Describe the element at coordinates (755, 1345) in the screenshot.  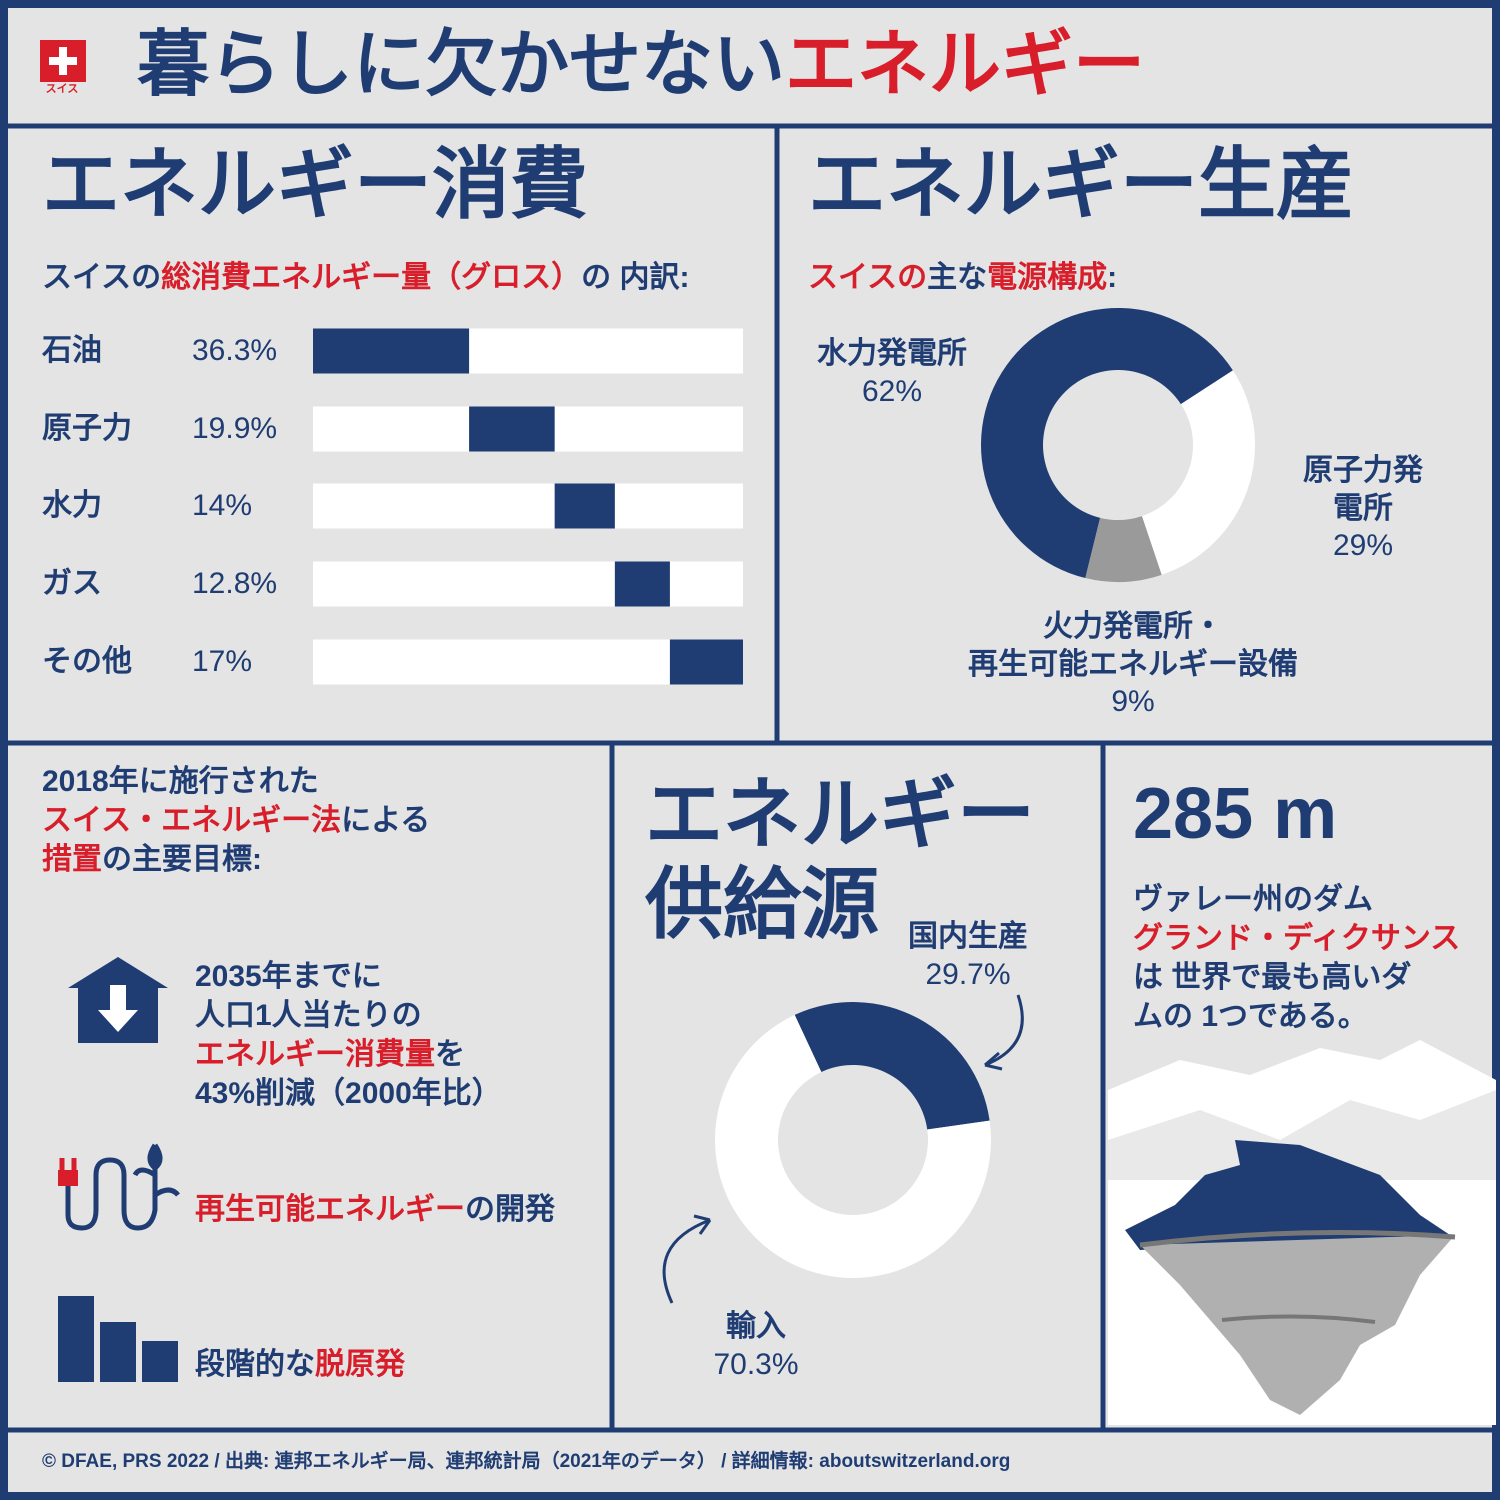
I see `slice-label: 輸入 70.3%` at that location.